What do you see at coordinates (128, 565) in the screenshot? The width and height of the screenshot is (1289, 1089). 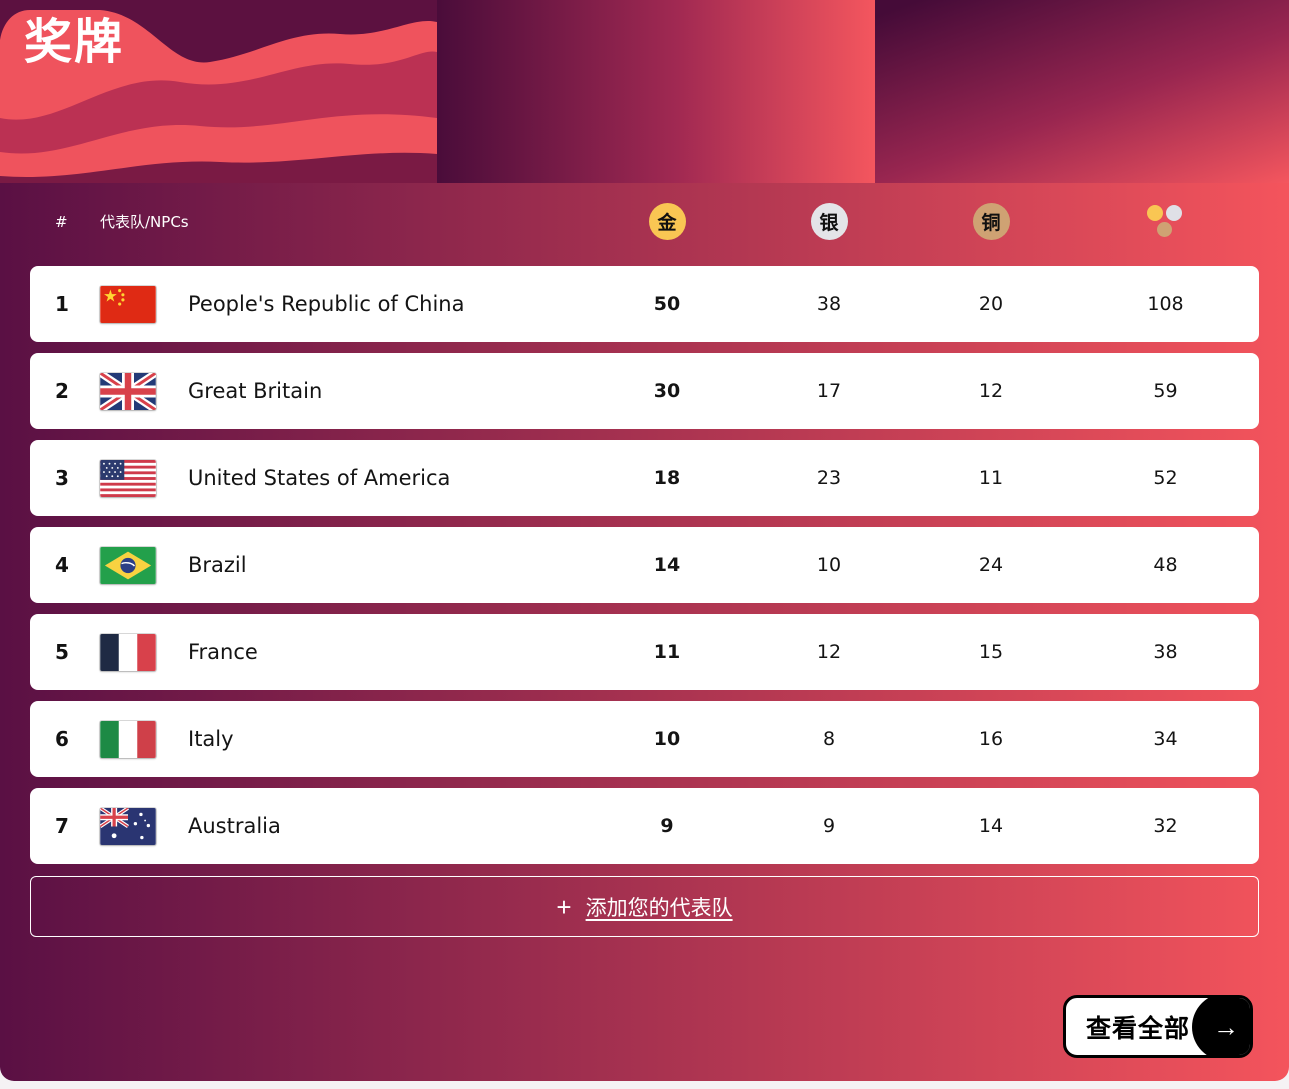 I see `flag-brazil-icon` at bounding box center [128, 565].